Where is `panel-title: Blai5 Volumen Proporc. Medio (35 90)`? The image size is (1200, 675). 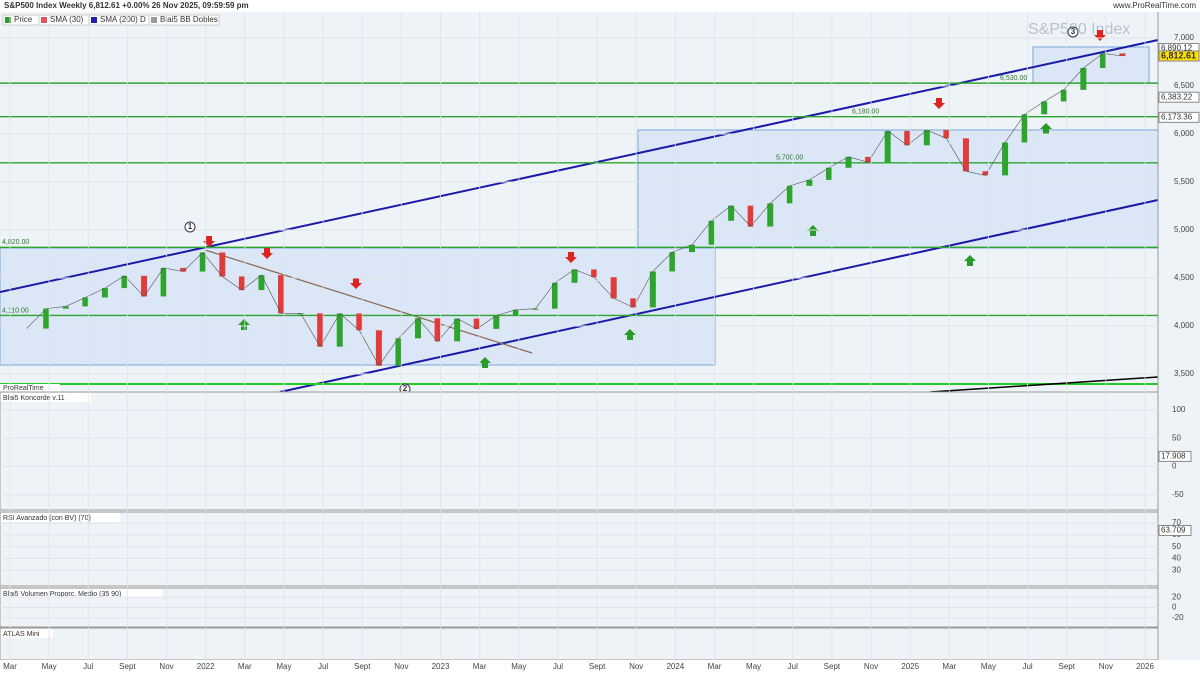
panel-title: Blai5 Volumen Proporc. Medio (35 90) is located at coordinates (62, 594).